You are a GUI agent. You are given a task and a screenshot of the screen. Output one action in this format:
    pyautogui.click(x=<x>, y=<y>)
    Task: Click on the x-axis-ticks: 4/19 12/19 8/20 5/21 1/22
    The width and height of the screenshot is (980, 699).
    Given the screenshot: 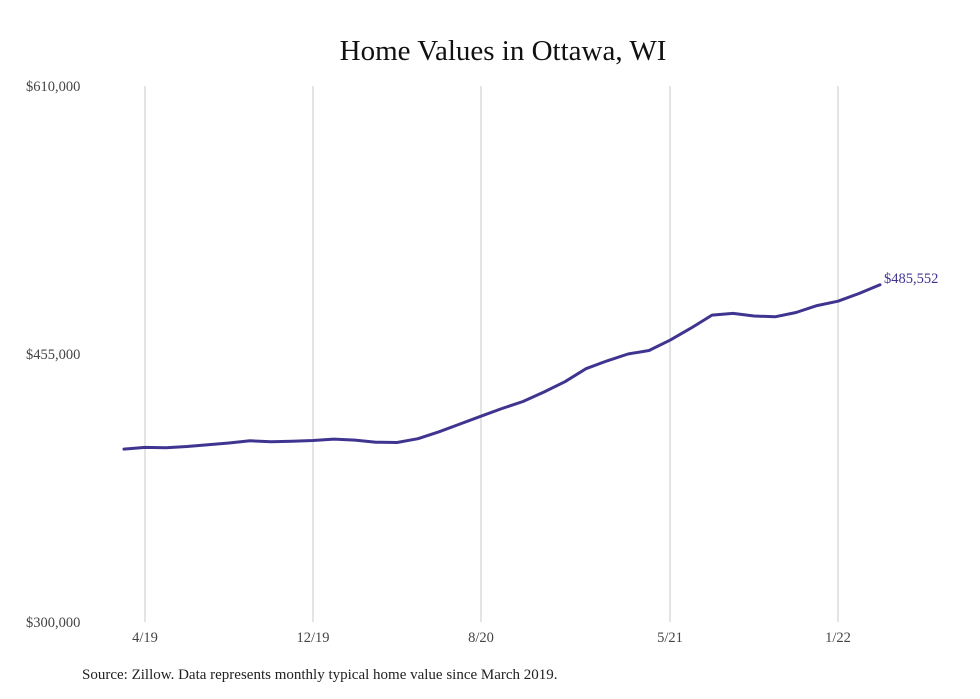 What is the action you would take?
    pyautogui.click(x=491, y=638)
    